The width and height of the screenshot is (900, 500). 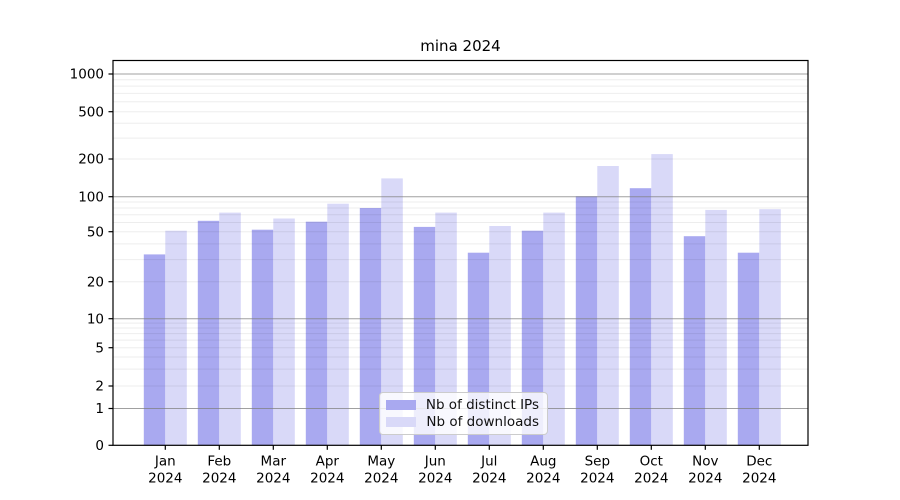 I want to click on legend-swatch-downloads, so click(x=401, y=421).